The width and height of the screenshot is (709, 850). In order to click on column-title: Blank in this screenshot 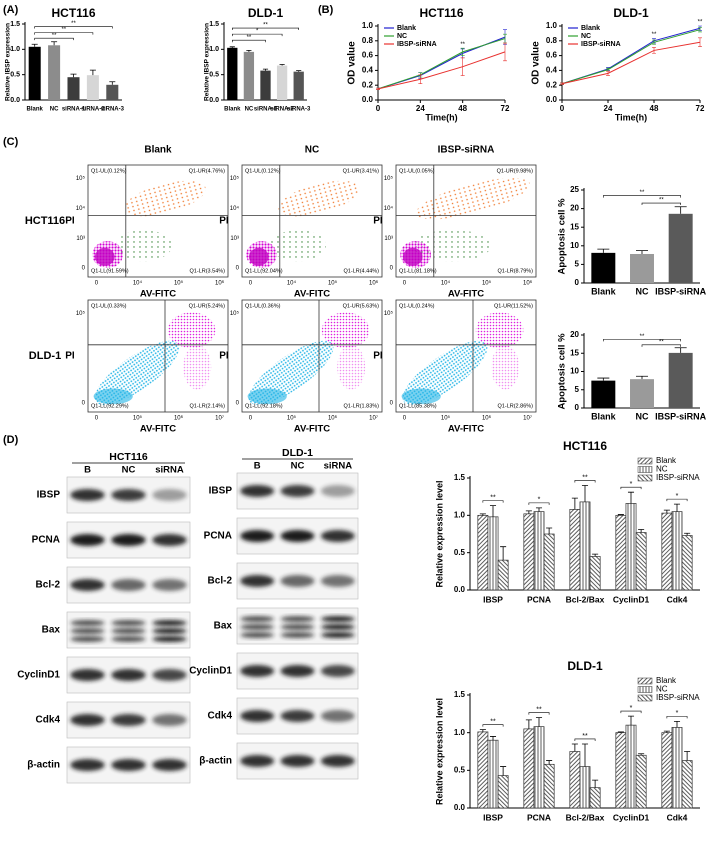, I will do `click(158, 150)`.